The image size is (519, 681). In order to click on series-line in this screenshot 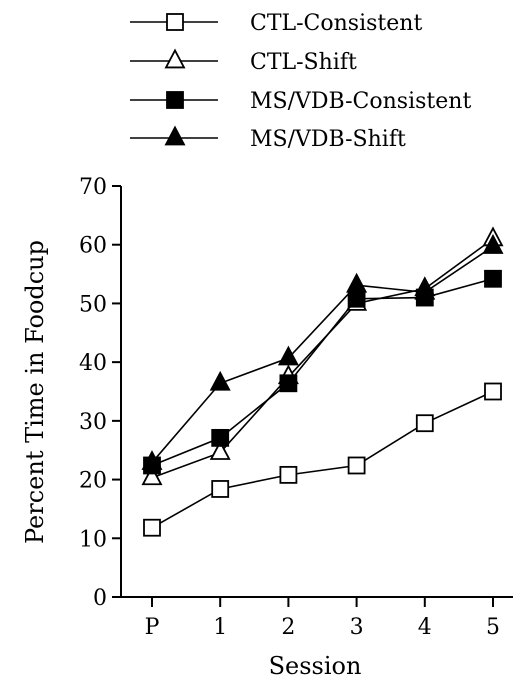, I will do `click(322, 459)`.